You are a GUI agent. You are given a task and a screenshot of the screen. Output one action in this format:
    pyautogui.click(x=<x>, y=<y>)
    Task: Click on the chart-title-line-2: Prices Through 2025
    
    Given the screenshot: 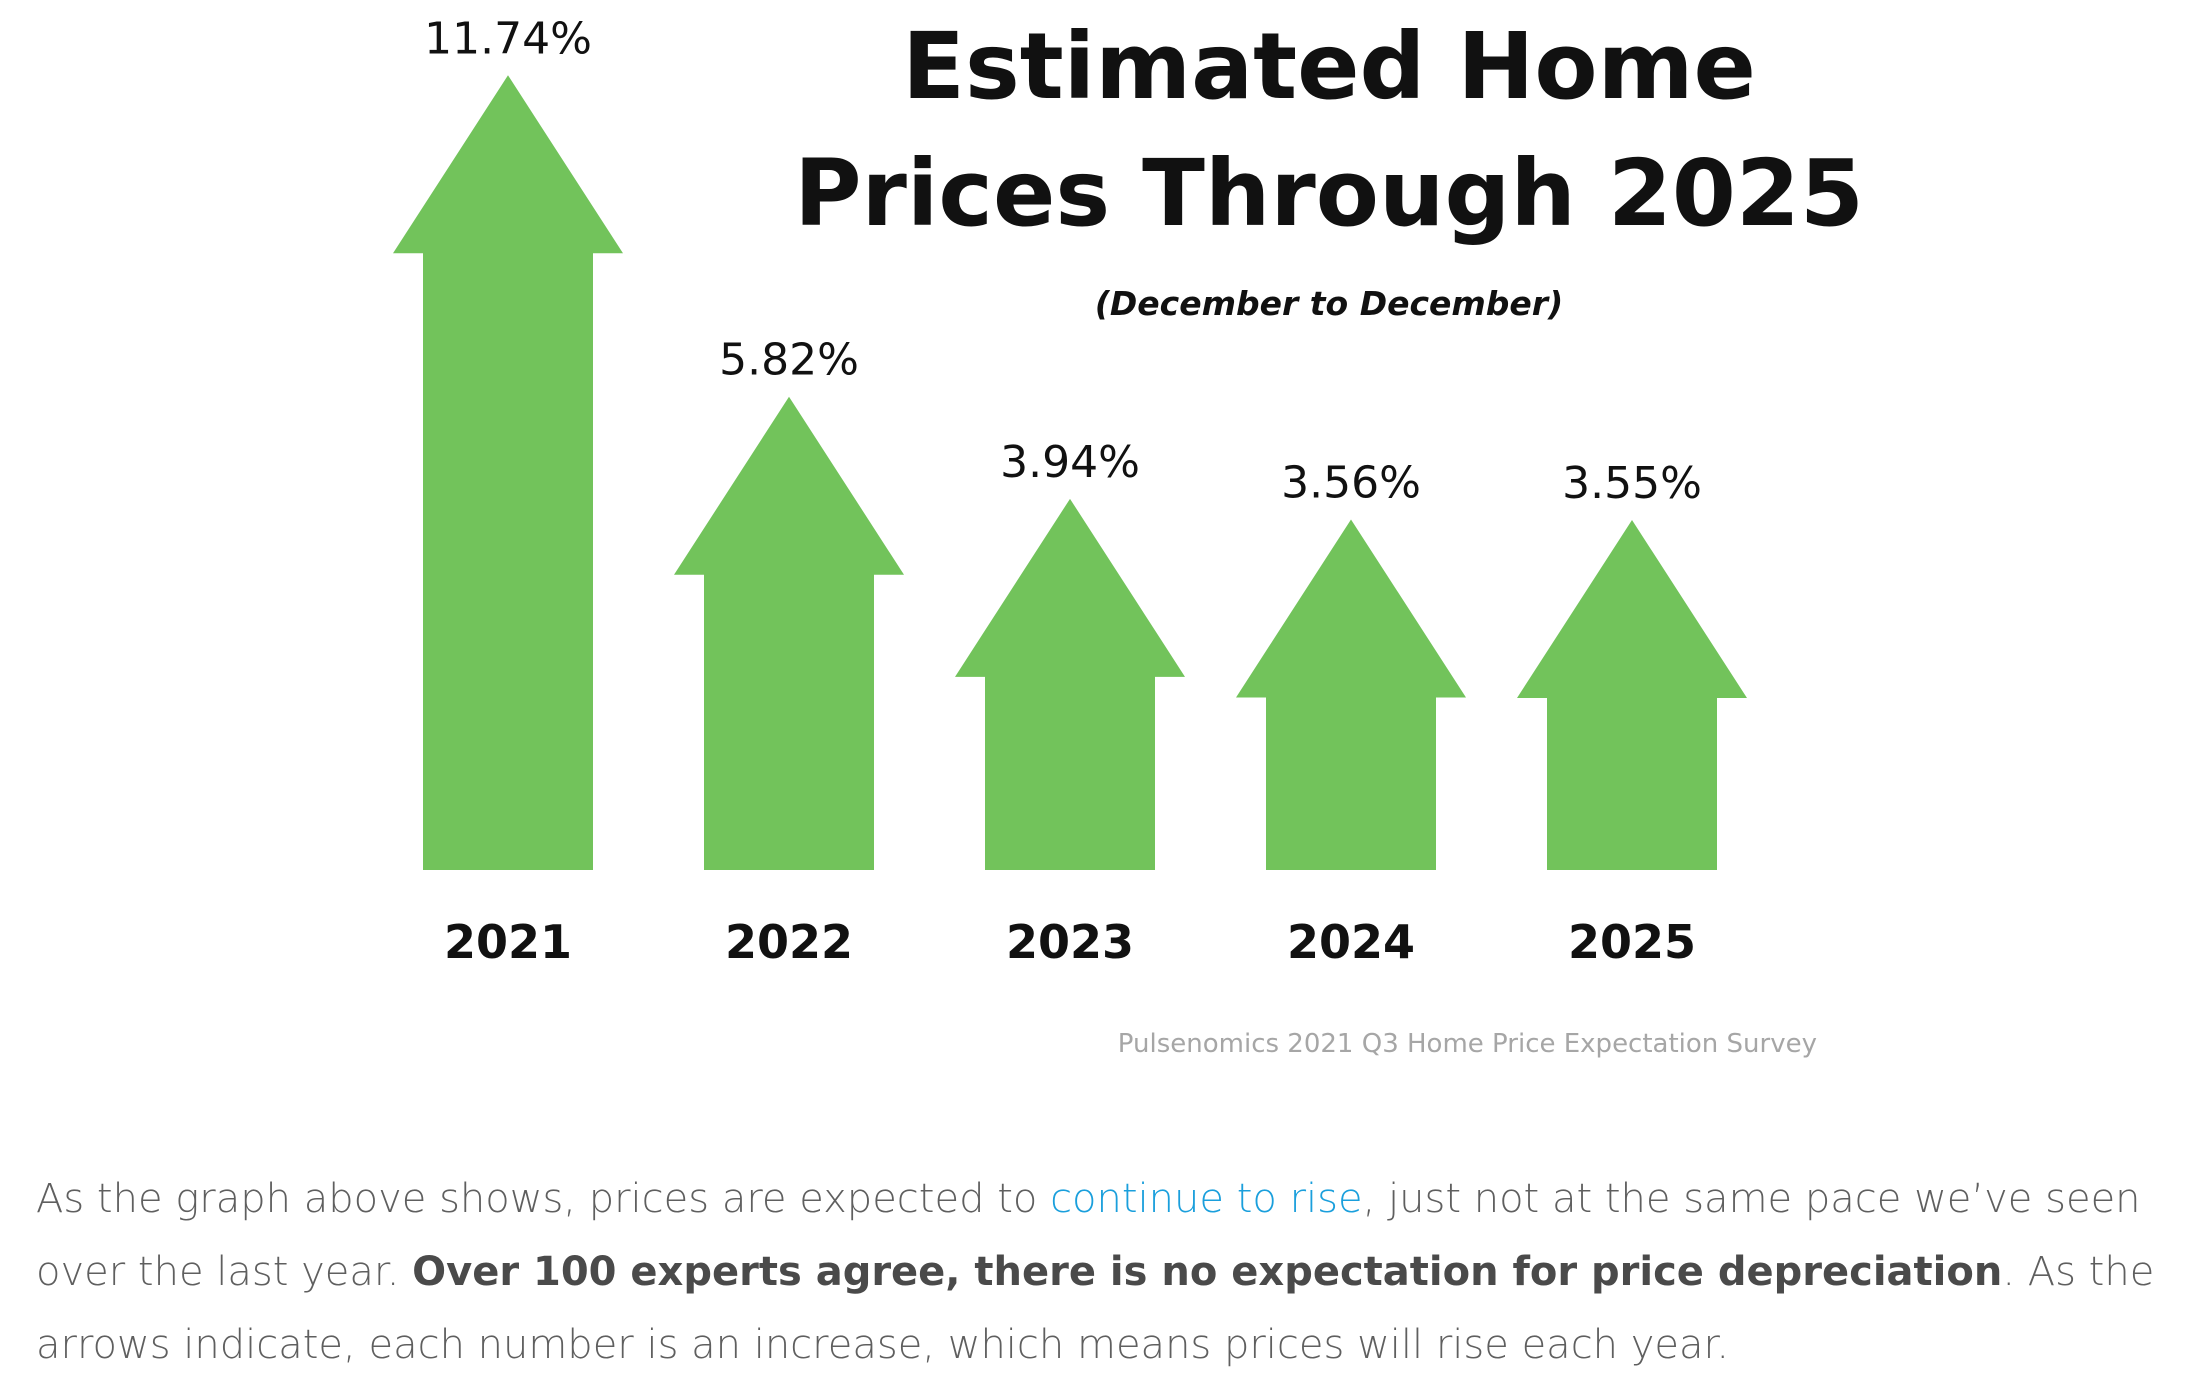 What is the action you would take?
    pyautogui.click(x=1329, y=193)
    